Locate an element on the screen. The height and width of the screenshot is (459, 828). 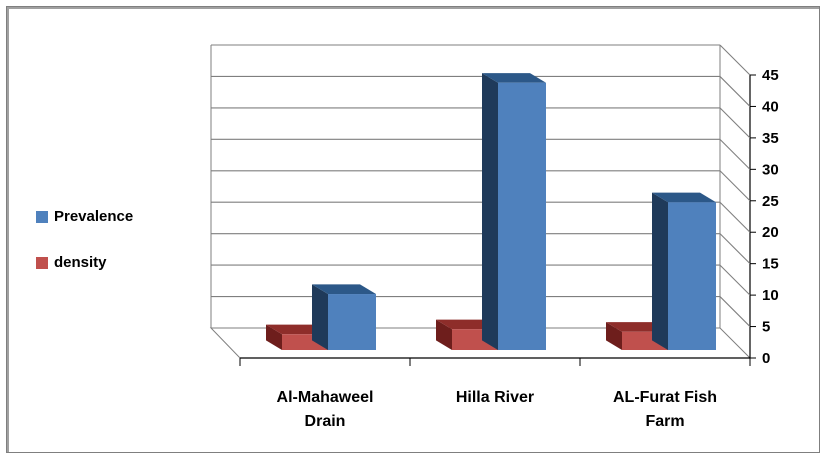
bar-prevalence-2-top is located at coordinates (684, 197).